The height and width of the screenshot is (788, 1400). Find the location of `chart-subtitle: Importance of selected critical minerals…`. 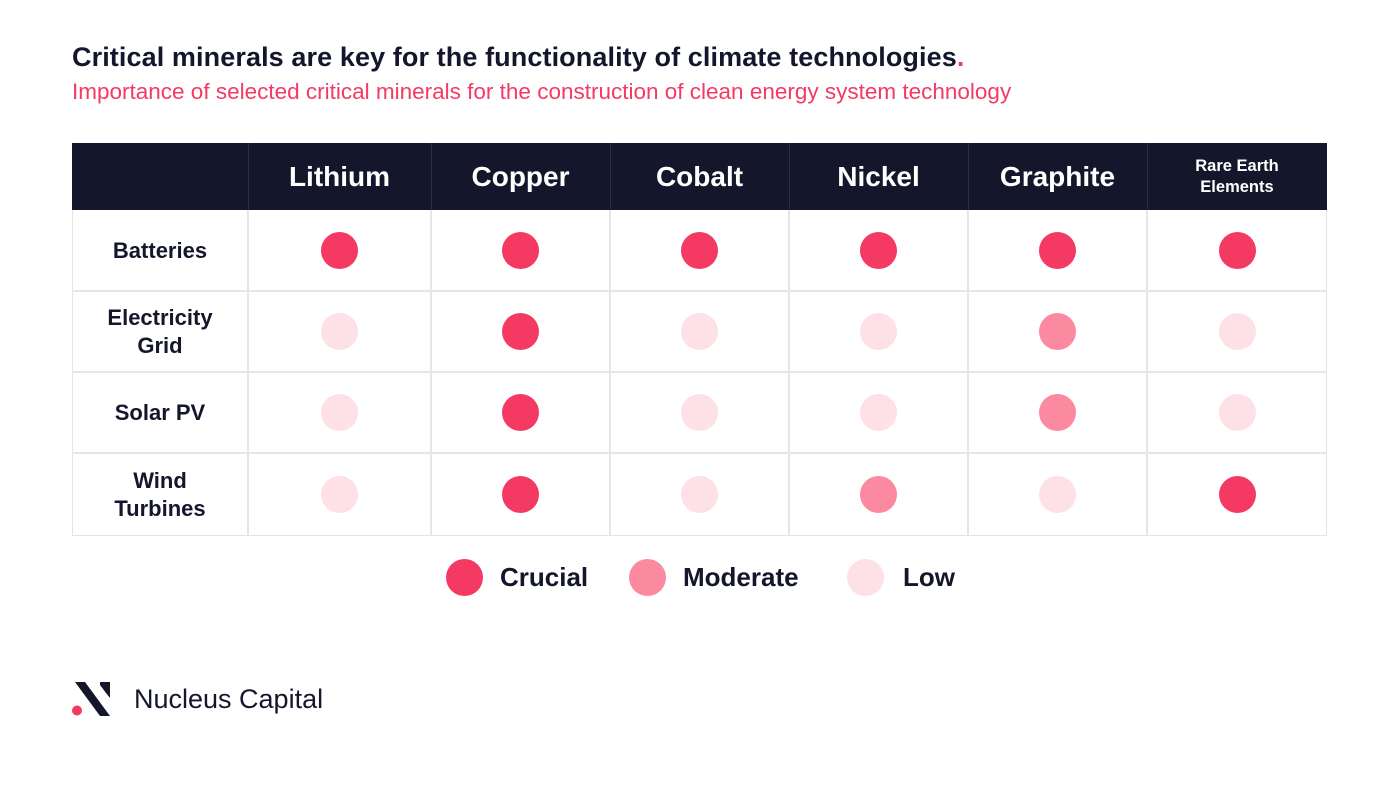

chart-subtitle: Importance of selected critical minerals… is located at coordinates (542, 91).